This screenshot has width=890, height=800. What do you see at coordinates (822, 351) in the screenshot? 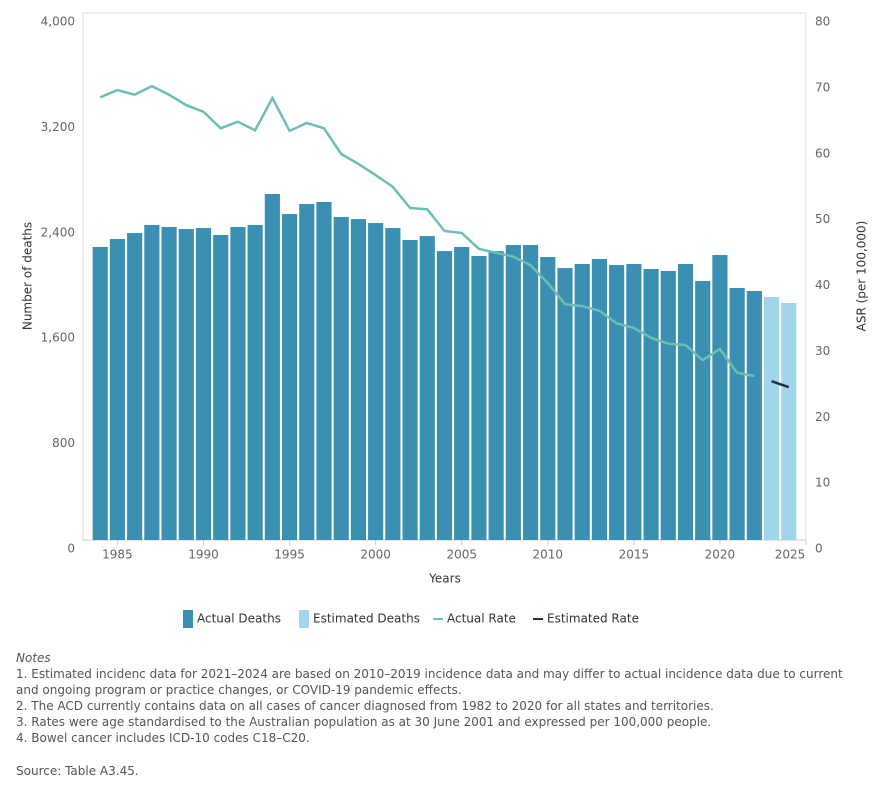
I see `y2-tick-label: 30` at bounding box center [822, 351].